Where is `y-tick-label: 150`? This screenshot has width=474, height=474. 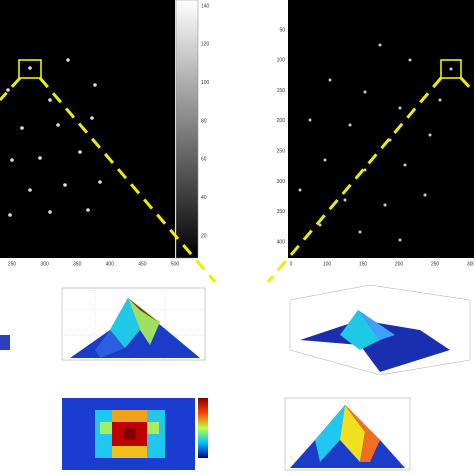 y-tick-label: 150 is located at coordinates (281, 91).